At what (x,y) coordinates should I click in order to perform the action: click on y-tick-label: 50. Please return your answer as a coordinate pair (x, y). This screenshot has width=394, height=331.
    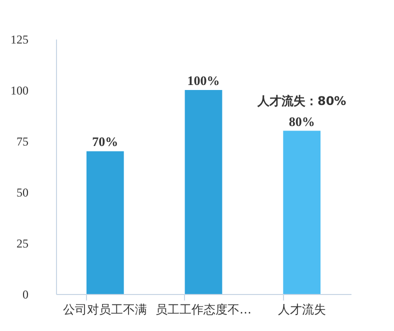
    Looking at the image, I should click on (22, 193).